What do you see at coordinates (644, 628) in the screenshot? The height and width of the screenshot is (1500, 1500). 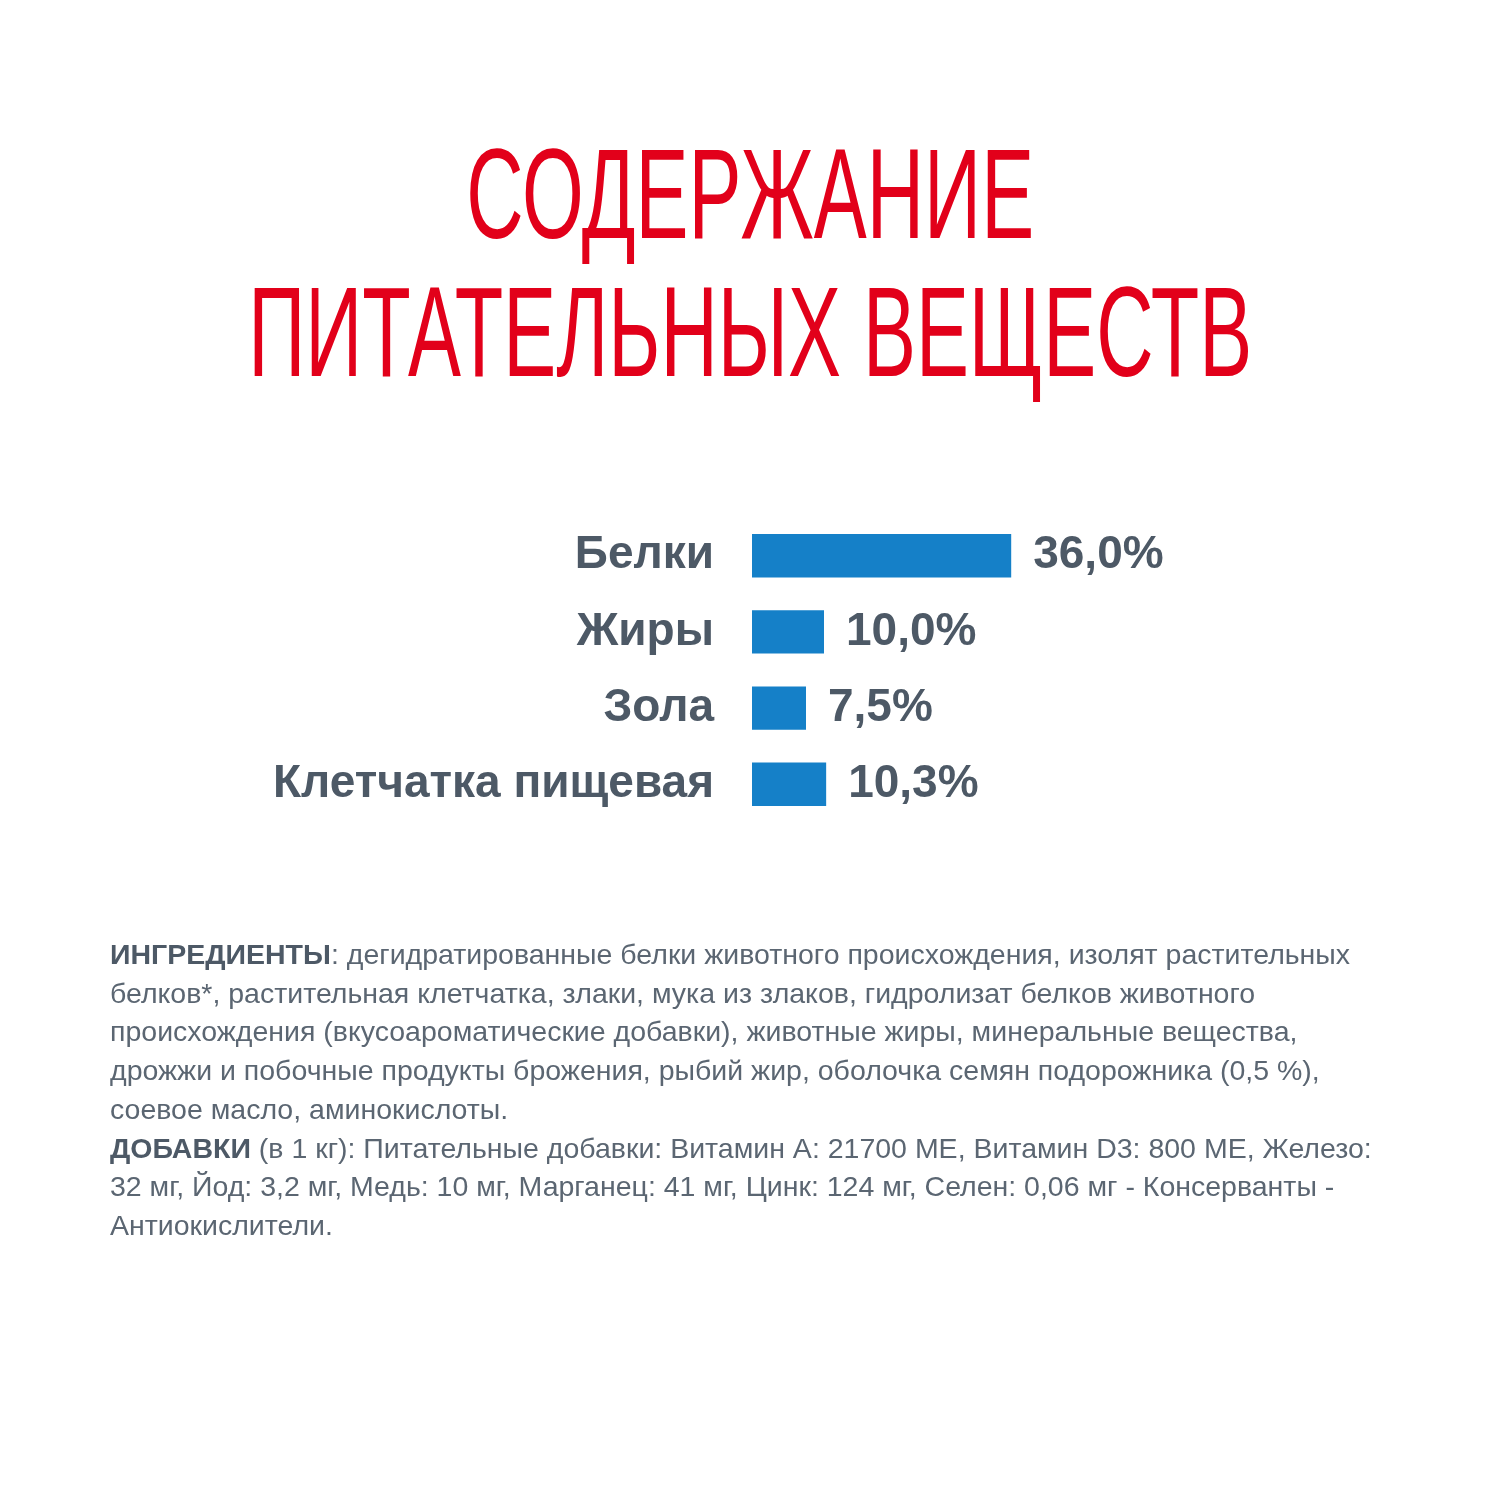 I see `y-tick-label: Жиры` at bounding box center [644, 628].